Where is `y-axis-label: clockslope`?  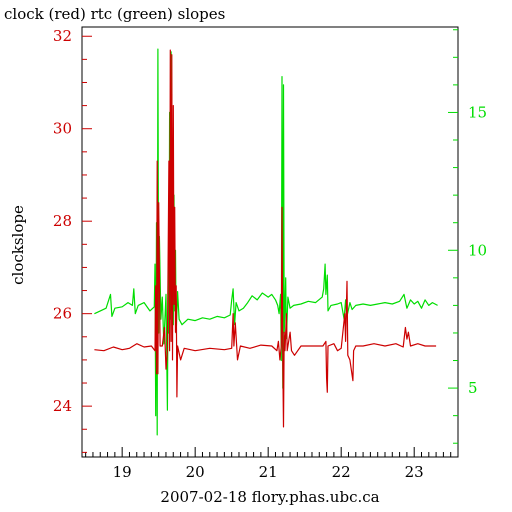 y-axis-label: clockslope is located at coordinates (18, 245).